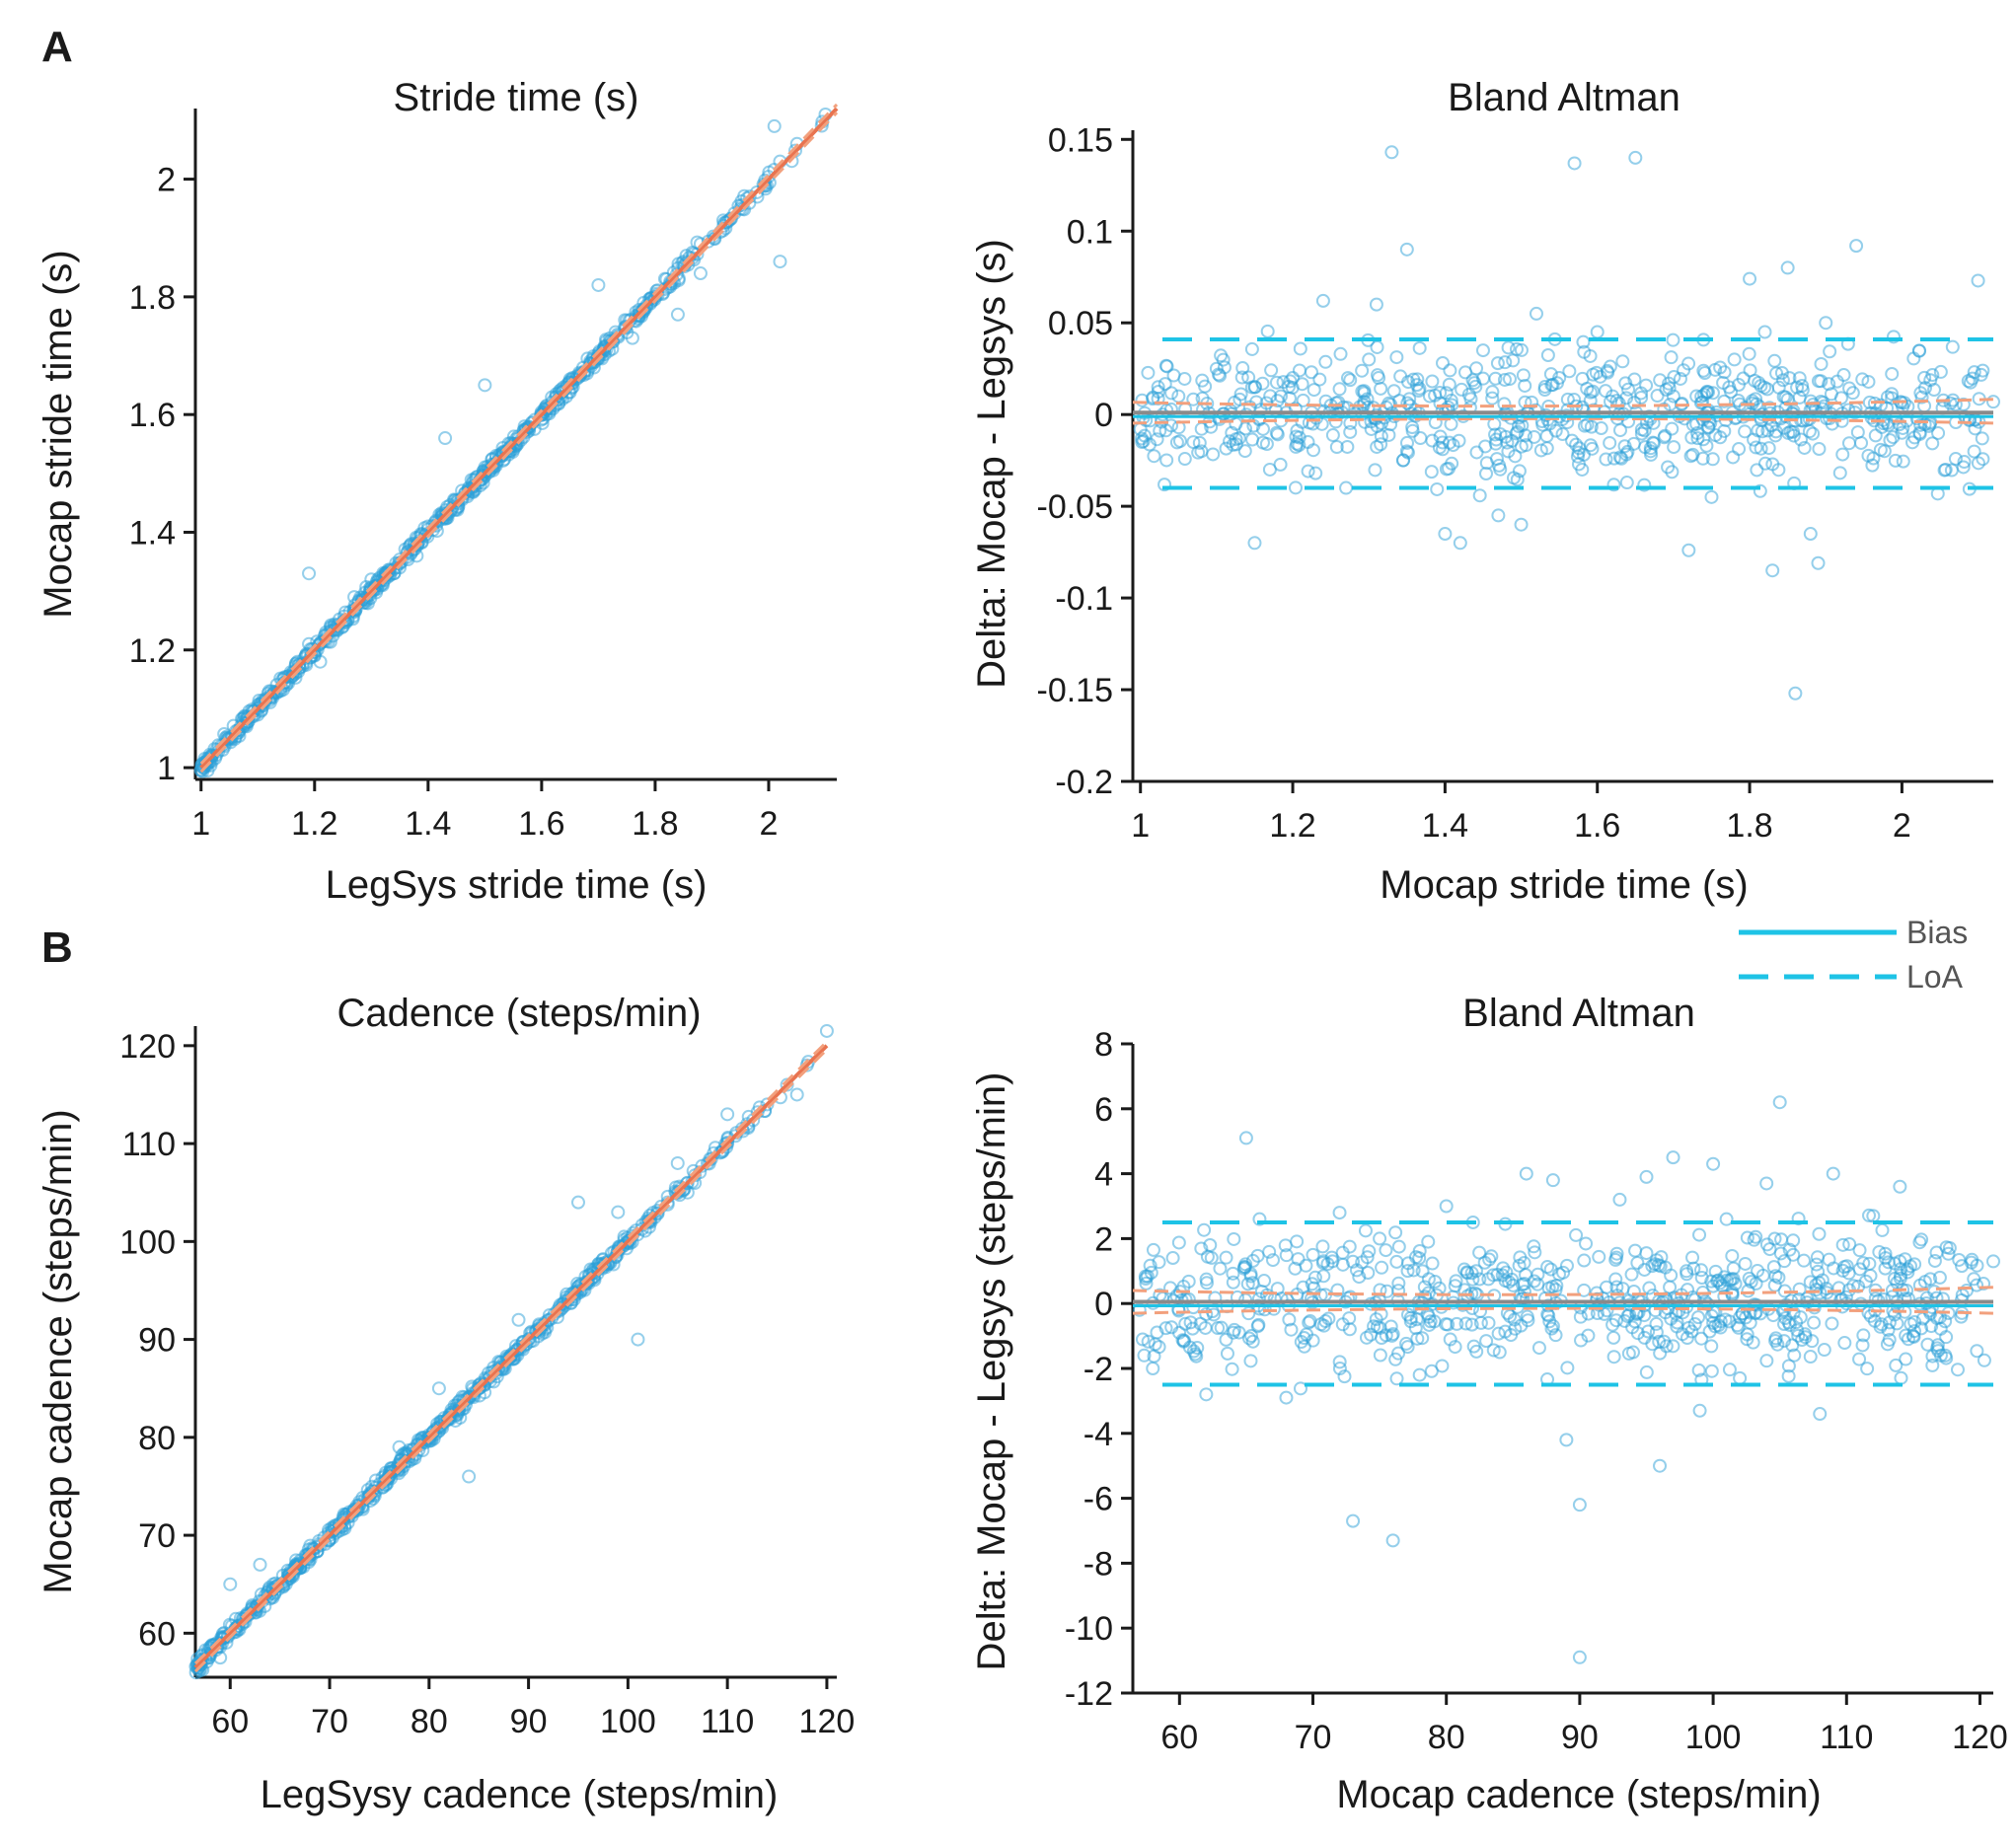 The image size is (2016, 1844). Describe the element at coordinates (1098, 1434) in the screenshot. I see `y-tick-label: -4` at that location.